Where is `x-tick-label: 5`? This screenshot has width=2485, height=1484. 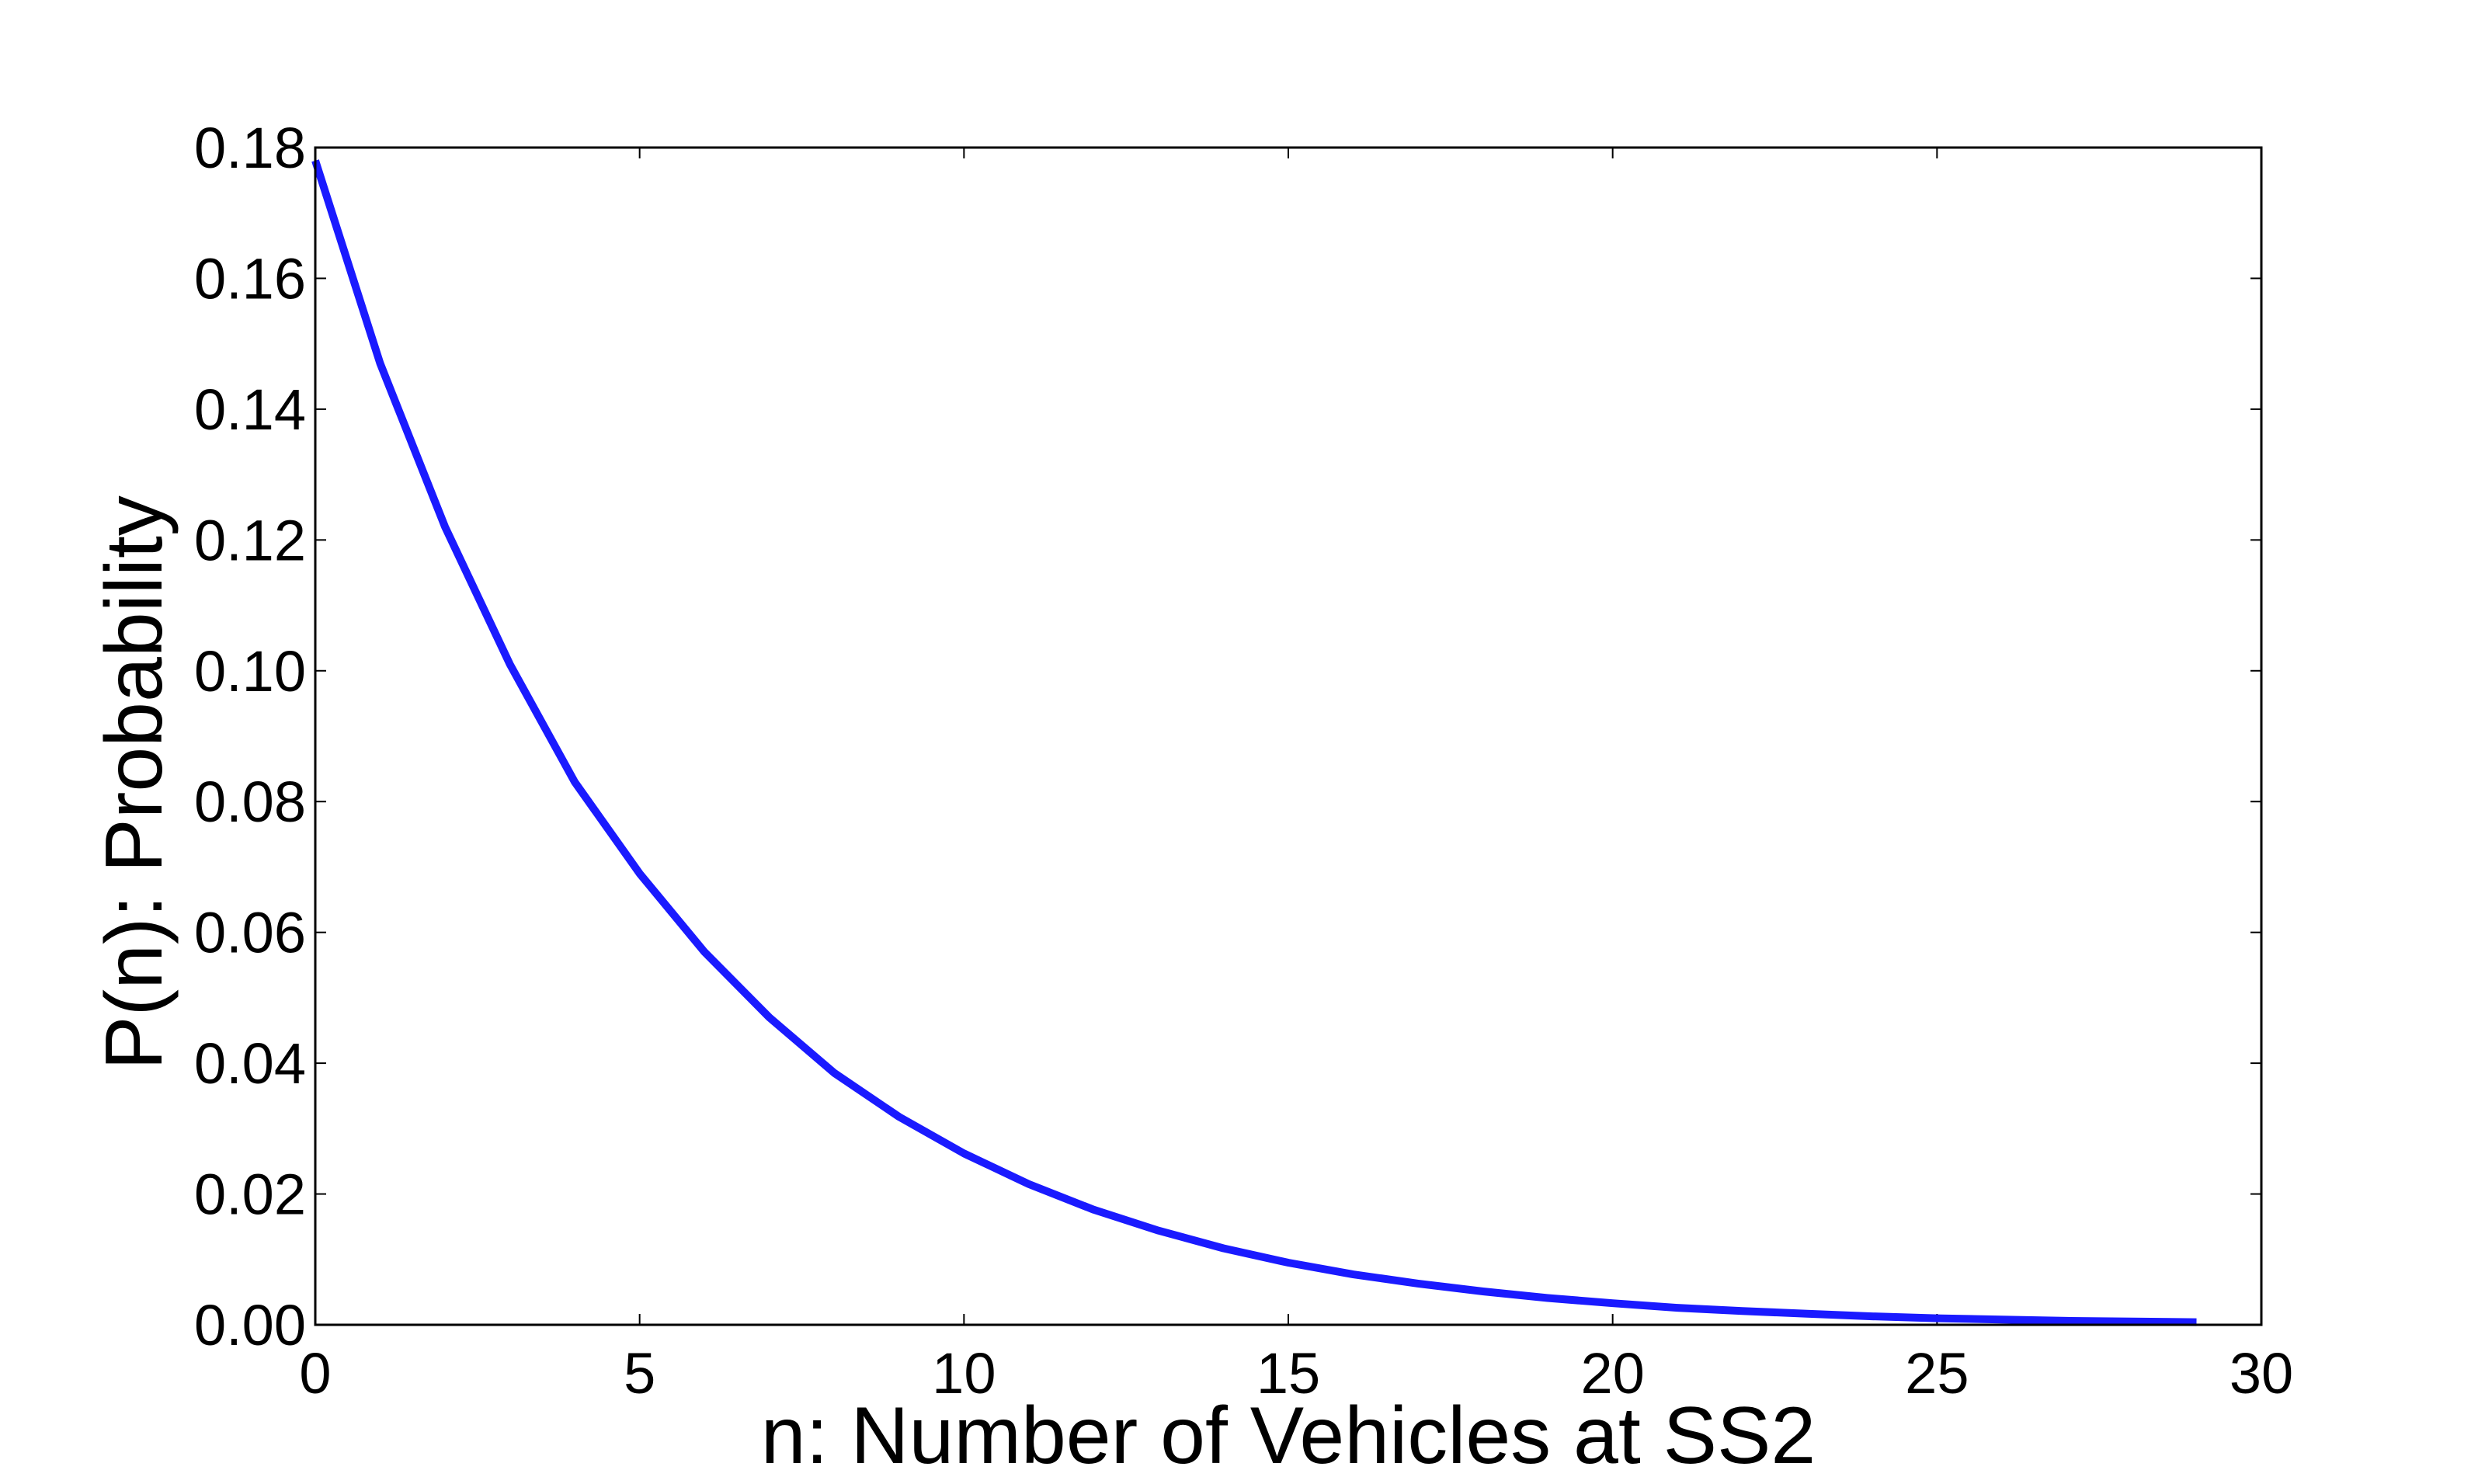
x-tick-label: 5 is located at coordinates (639, 1373).